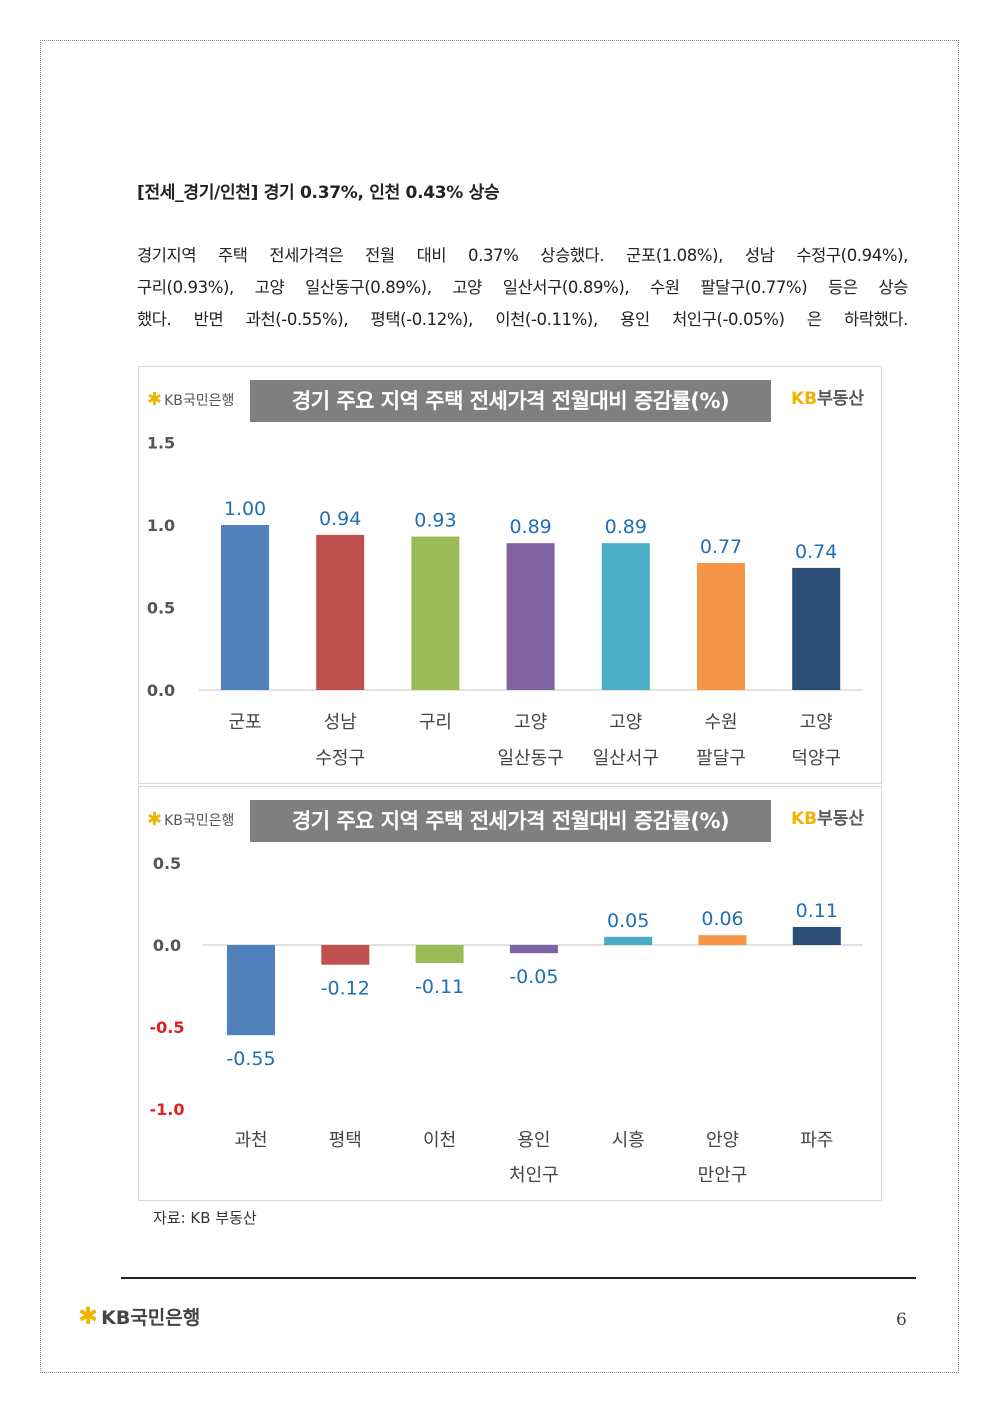 This screenshot has width=1000, height=1414. What do you see at coordinates (518, 1278) in the screenshot?
I see `footer-divider` at bounding box center [518, 1278].